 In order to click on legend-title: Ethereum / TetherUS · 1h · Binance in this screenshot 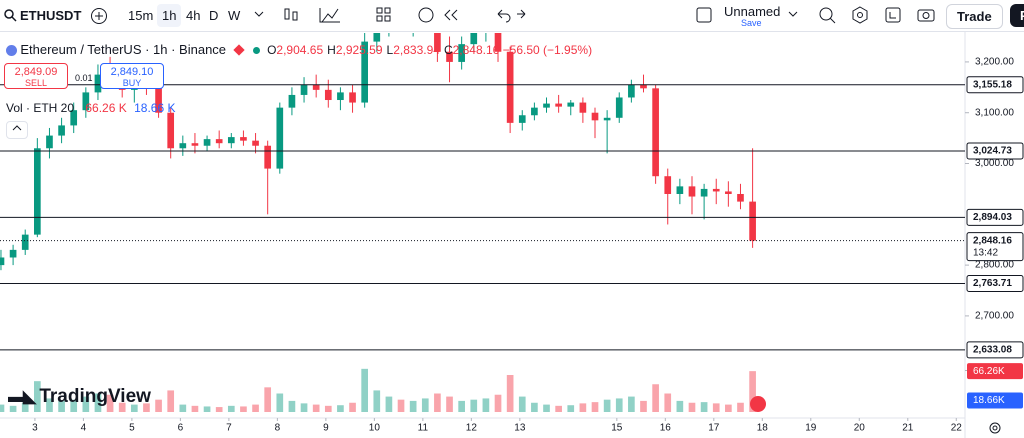, I will do `click(123, 49)`.